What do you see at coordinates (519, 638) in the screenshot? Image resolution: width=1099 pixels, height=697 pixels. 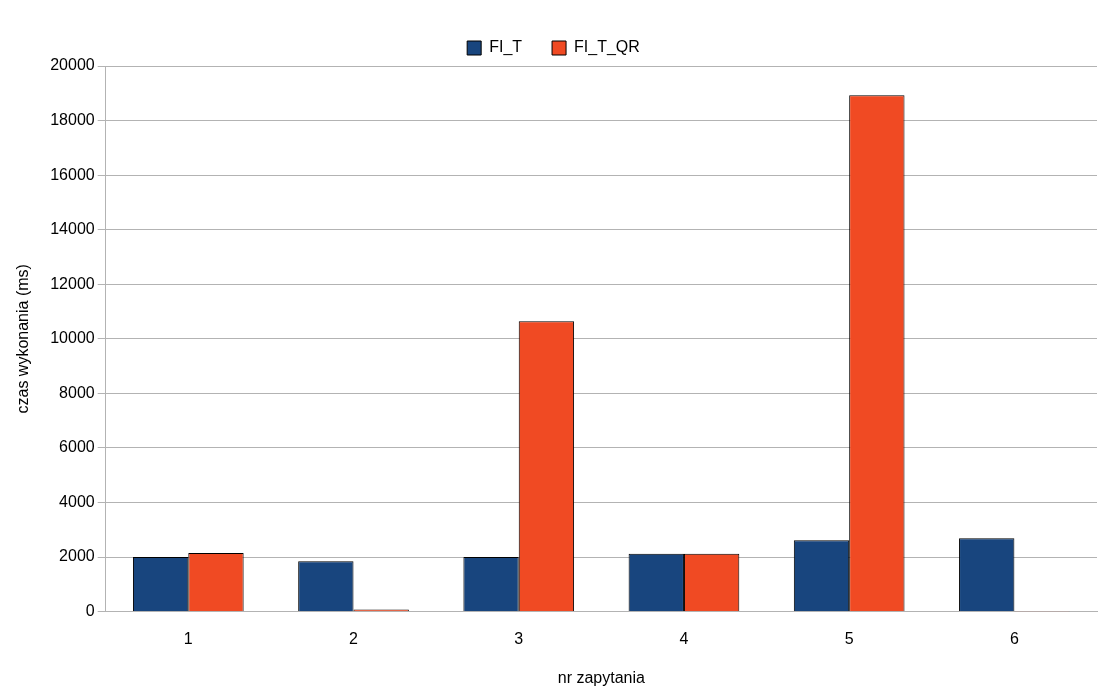 I see `x-tick-label: 3` at bounding box center [519, 638].